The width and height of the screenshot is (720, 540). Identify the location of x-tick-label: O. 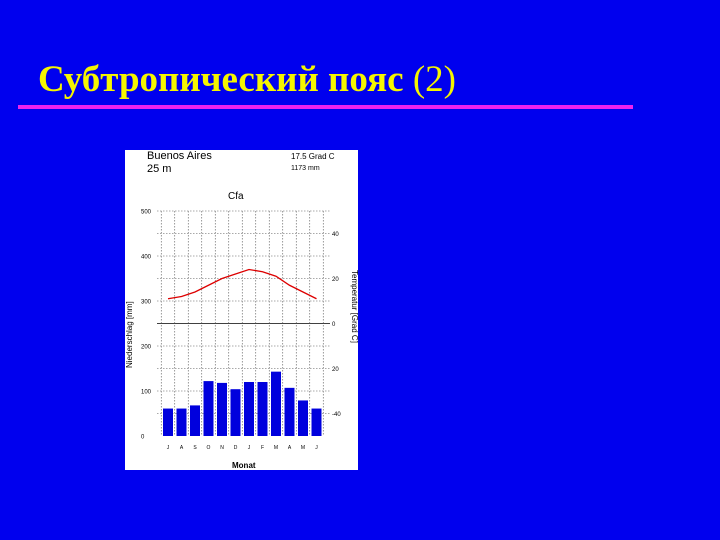
(209, 448).